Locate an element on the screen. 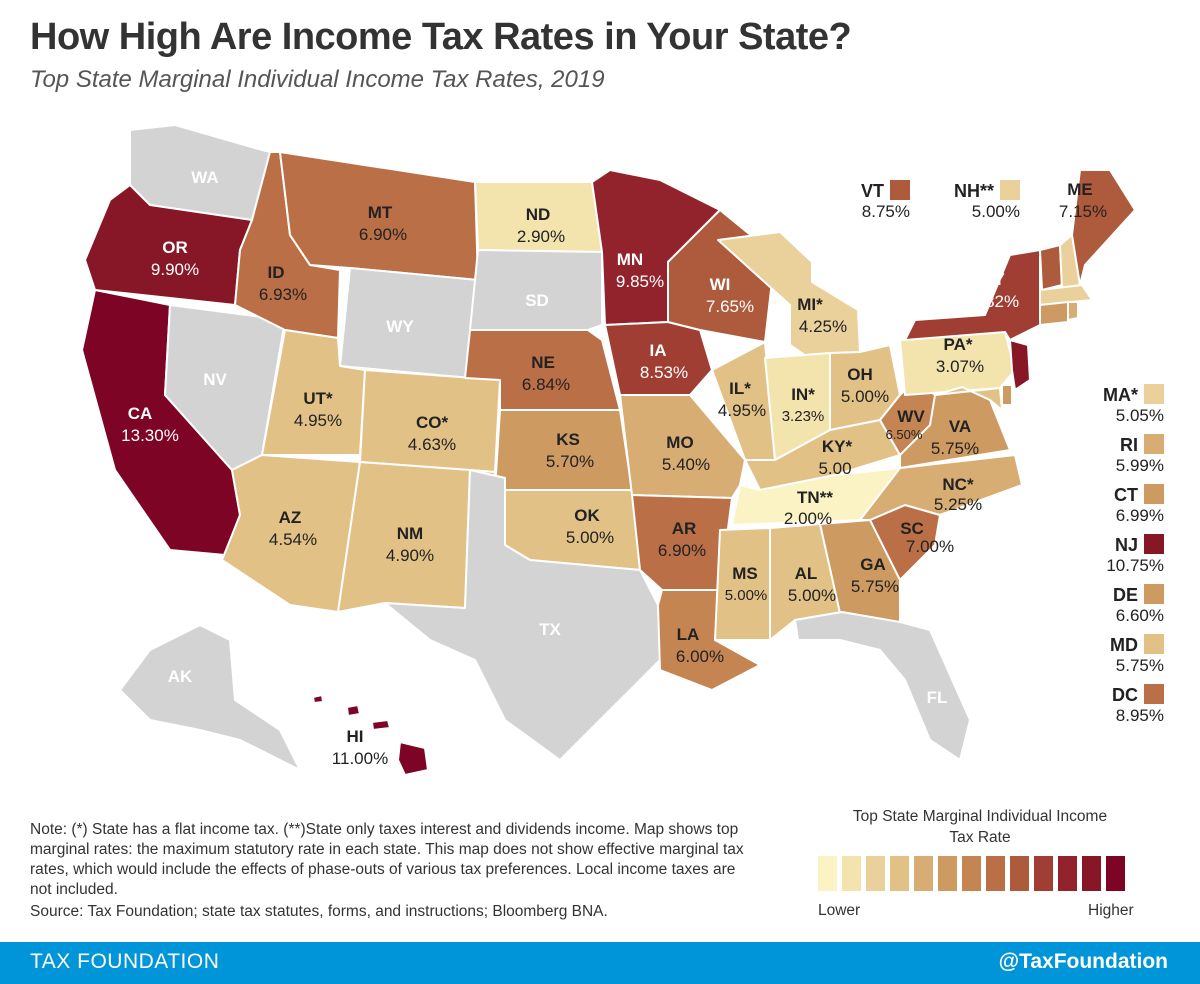  label-AZ-rate: 4.54% is located at coordinates (293, 539).